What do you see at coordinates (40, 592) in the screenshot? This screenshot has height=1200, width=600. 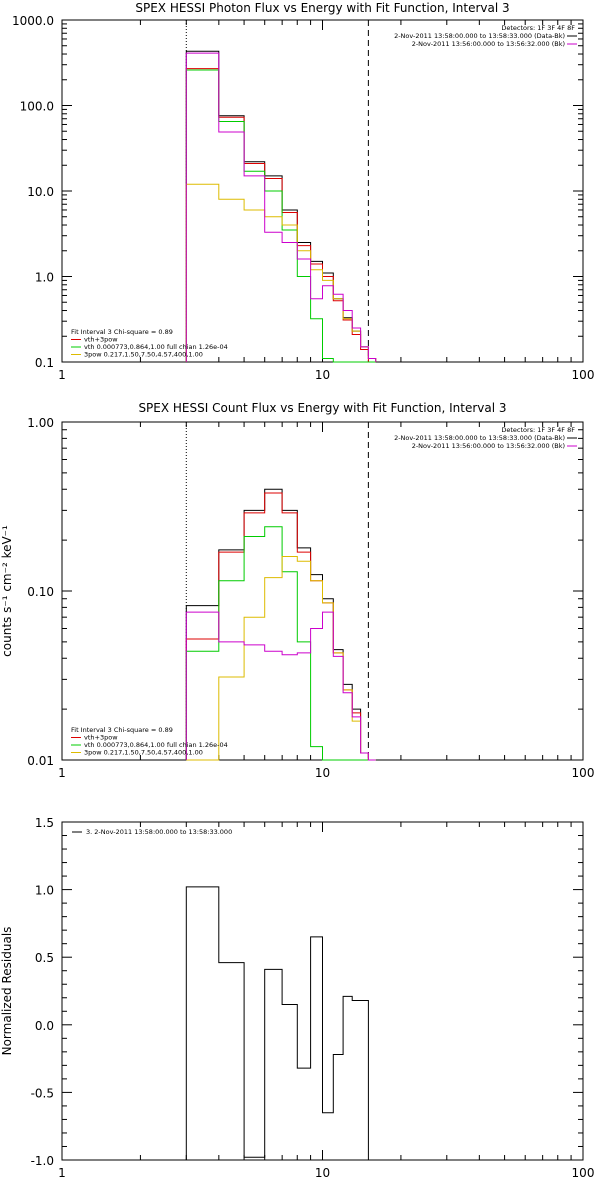 I see `y-tick-label: 0.10` at bounding box center [40, 592].